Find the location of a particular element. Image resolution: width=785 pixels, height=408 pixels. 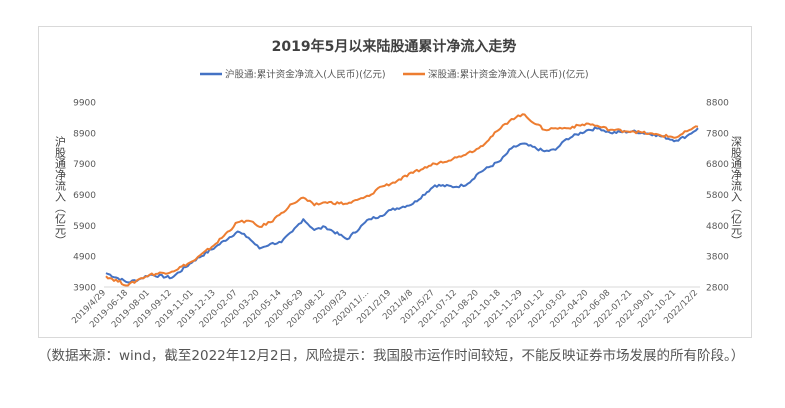

y-left-tick-label: 7900 is located at coordinates (84, 165).